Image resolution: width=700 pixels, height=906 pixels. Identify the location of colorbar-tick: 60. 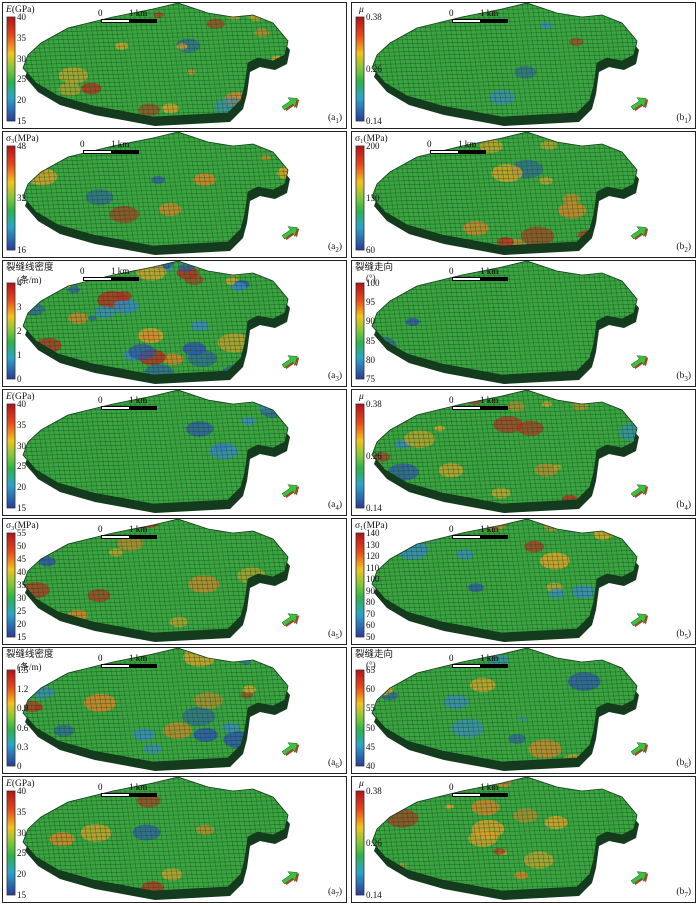
(370, 625).